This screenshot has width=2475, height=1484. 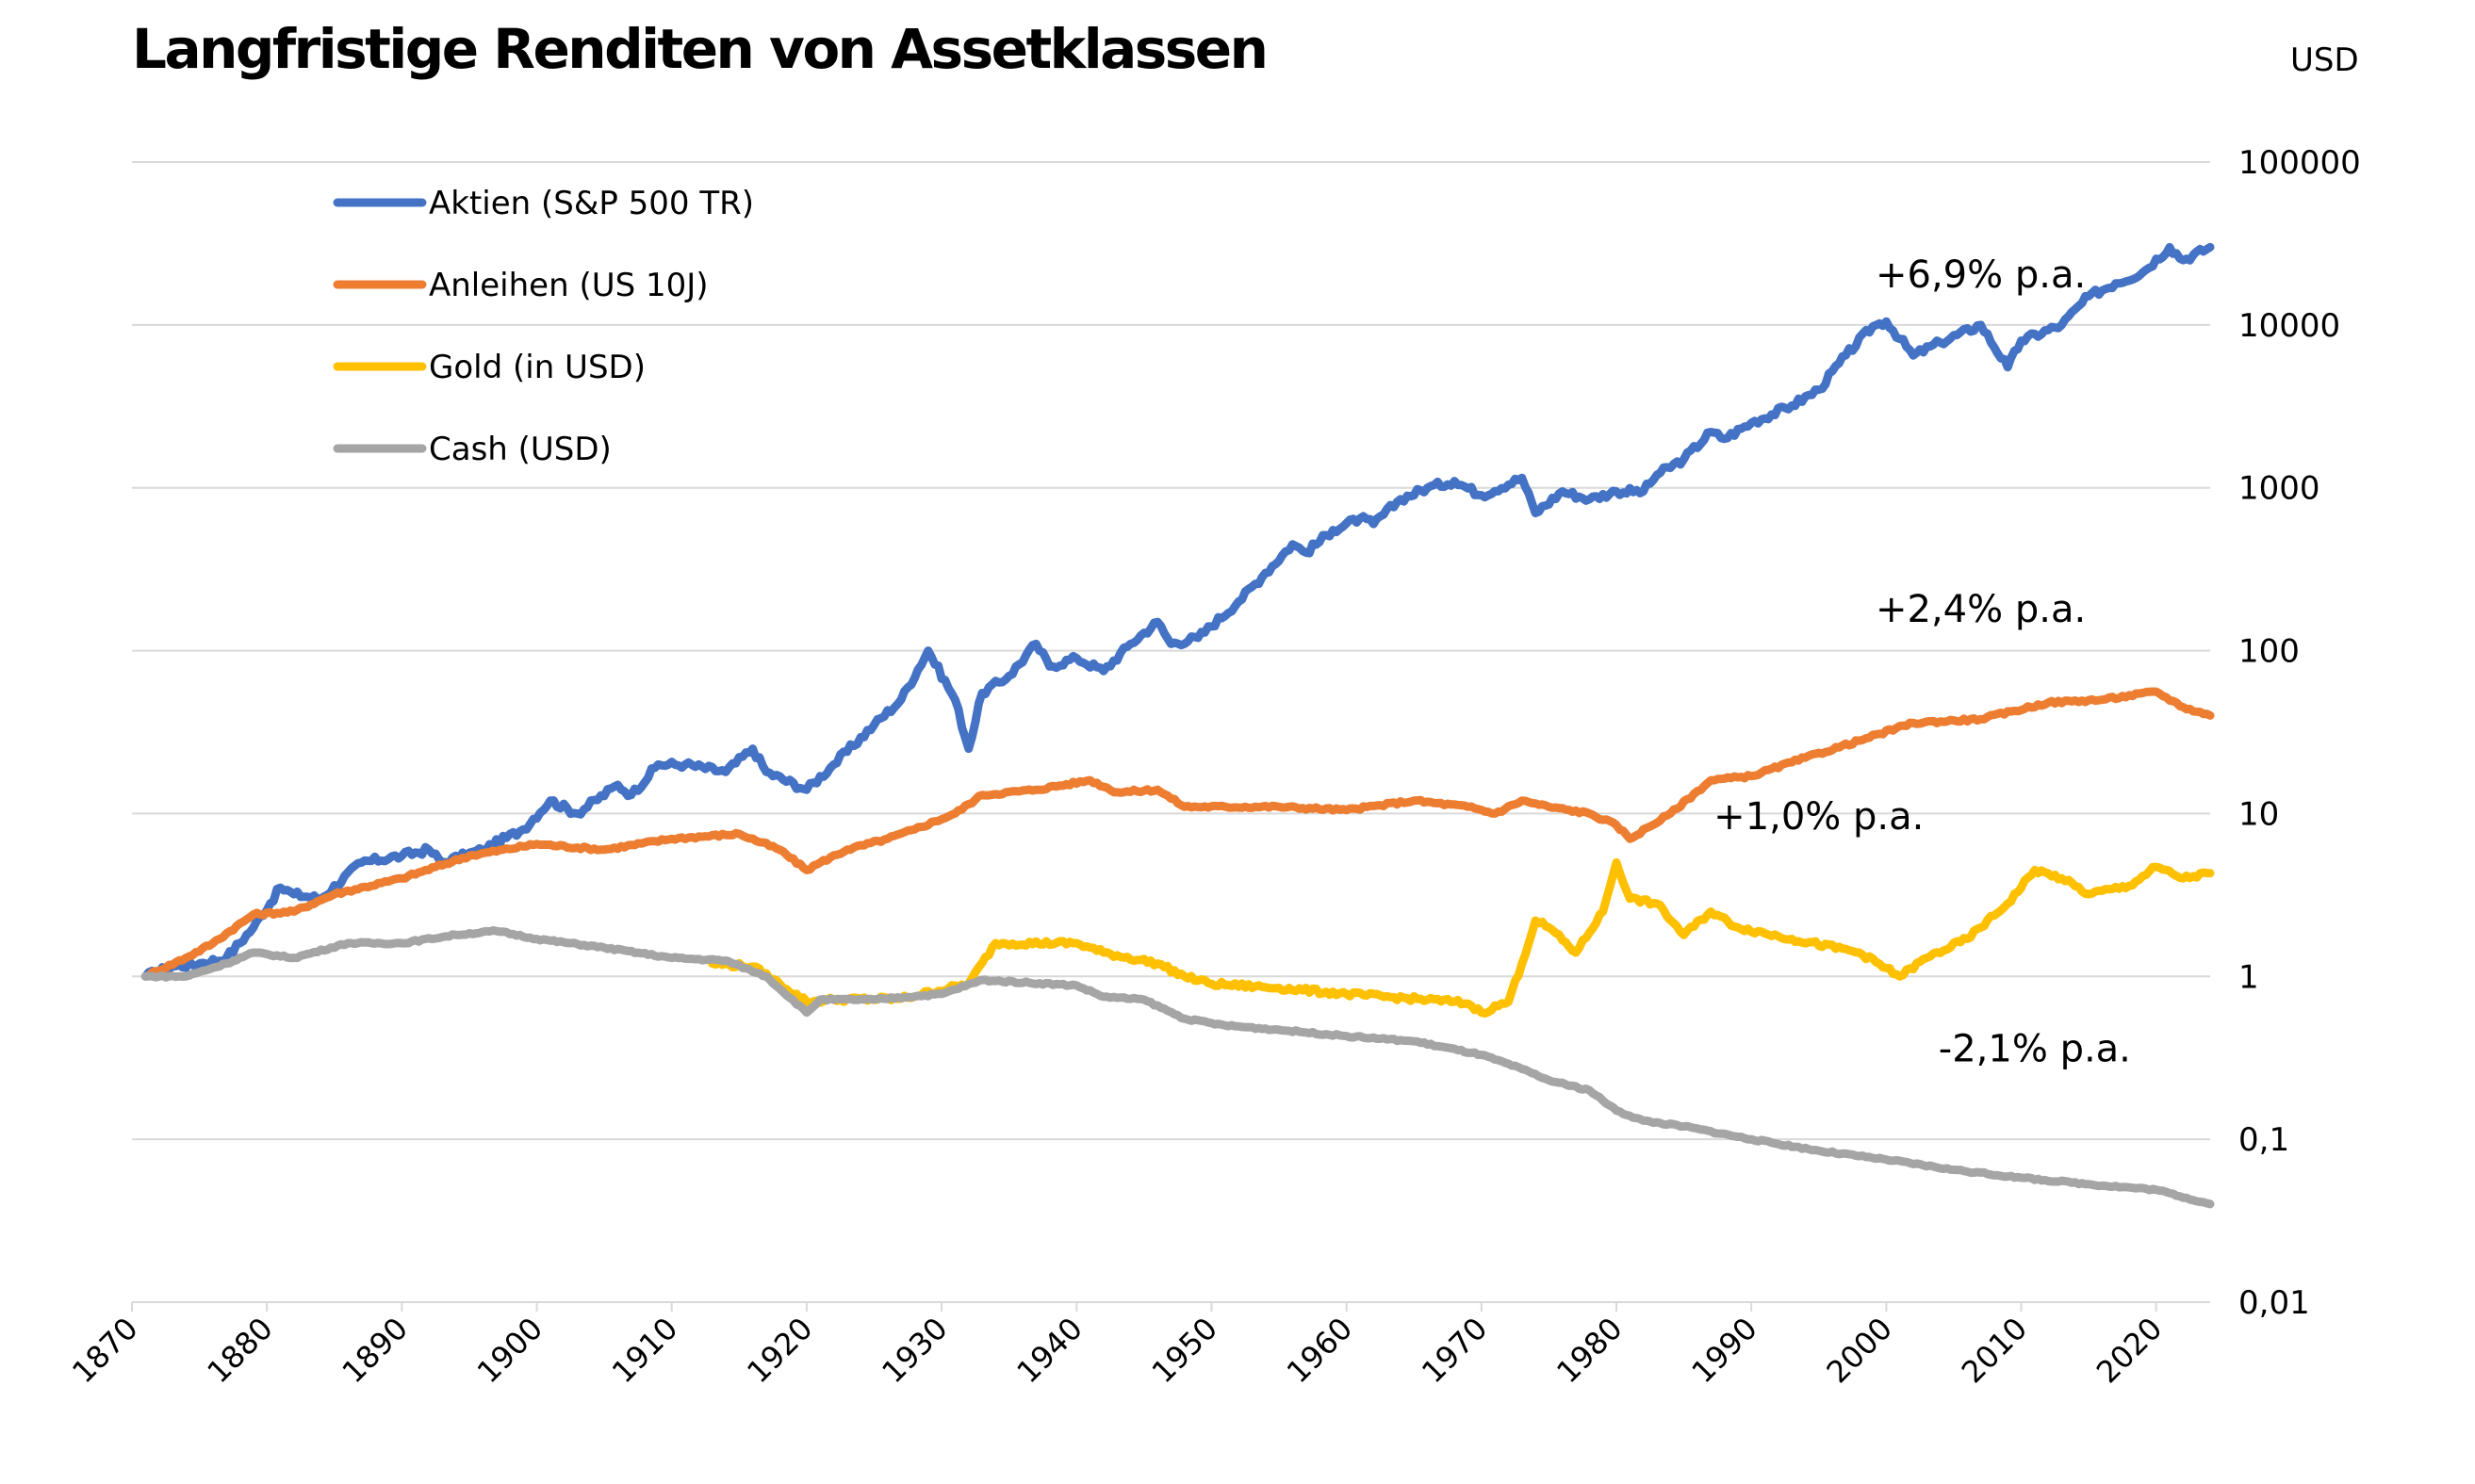 I want to click on legend-label: Gold (in USD), so click(x=537, y=367).